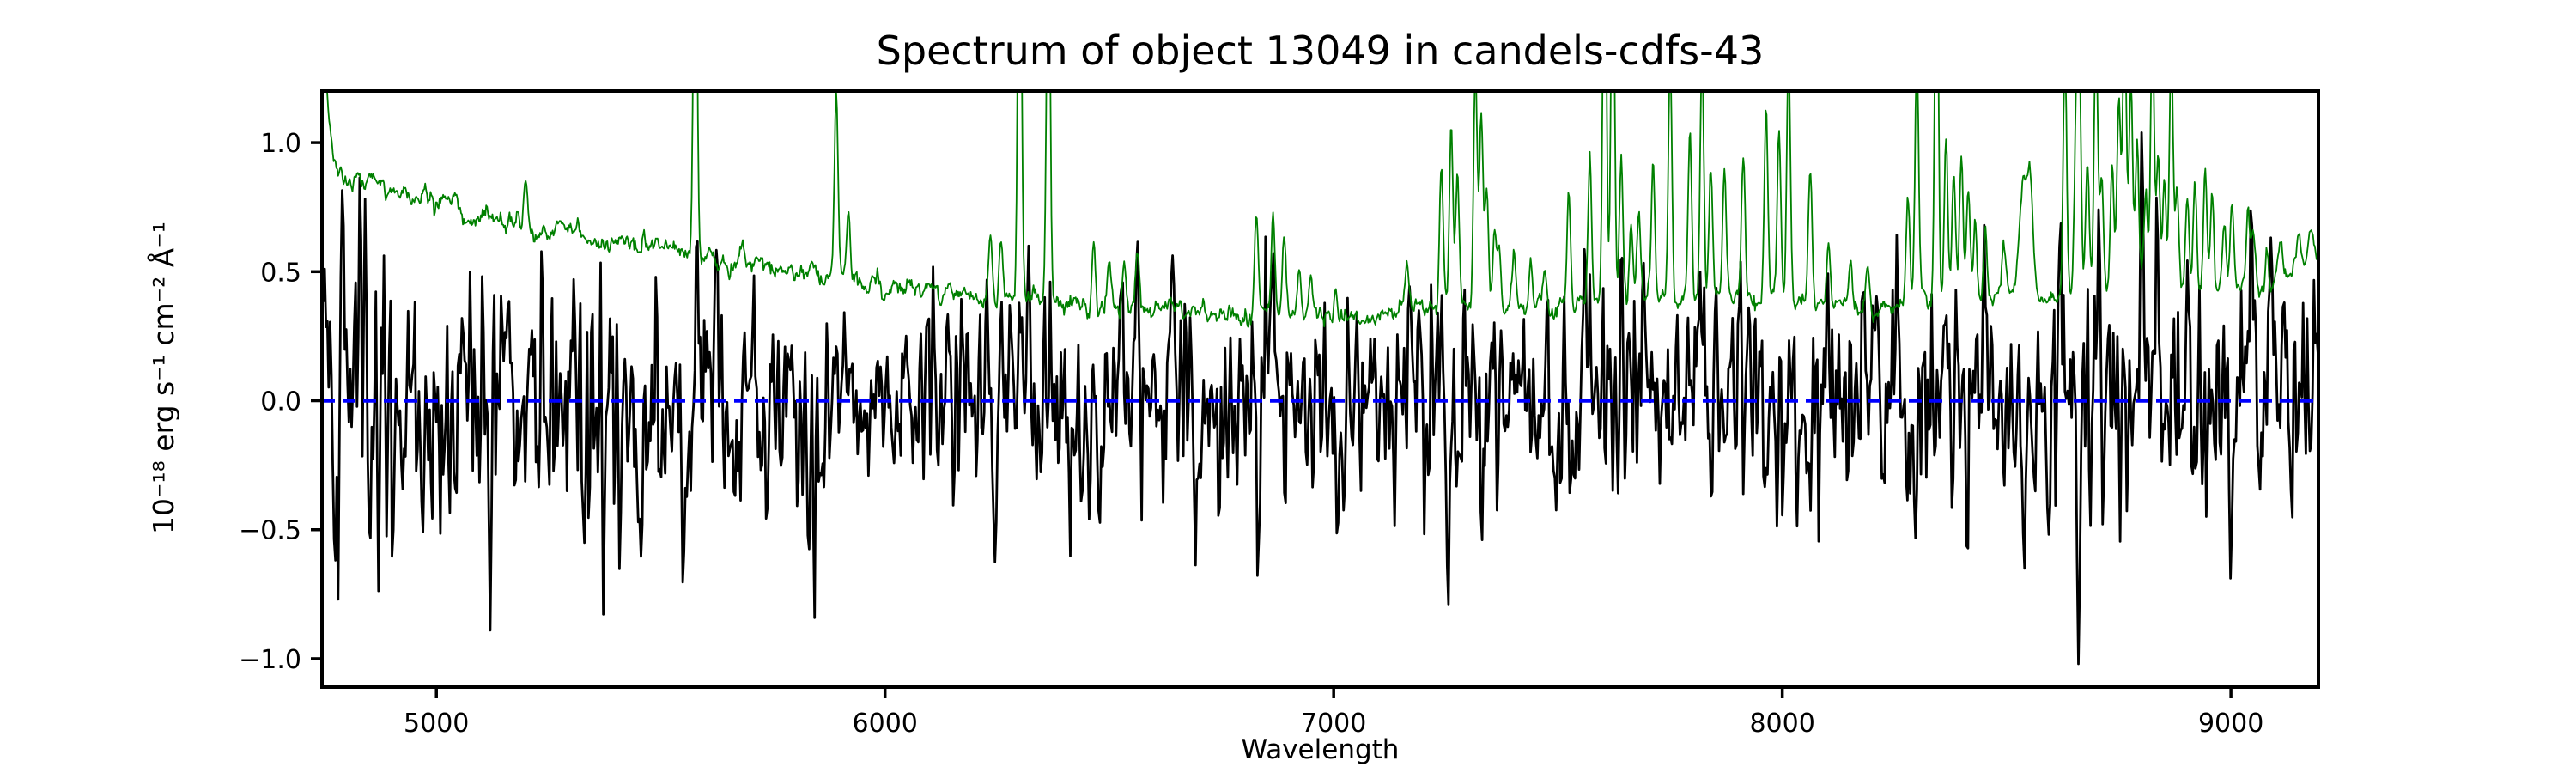  What do you see at coordinates (885, 724) in the screenshot?
I see `x-tick-label: 6000` at bounding box center [885, 724].